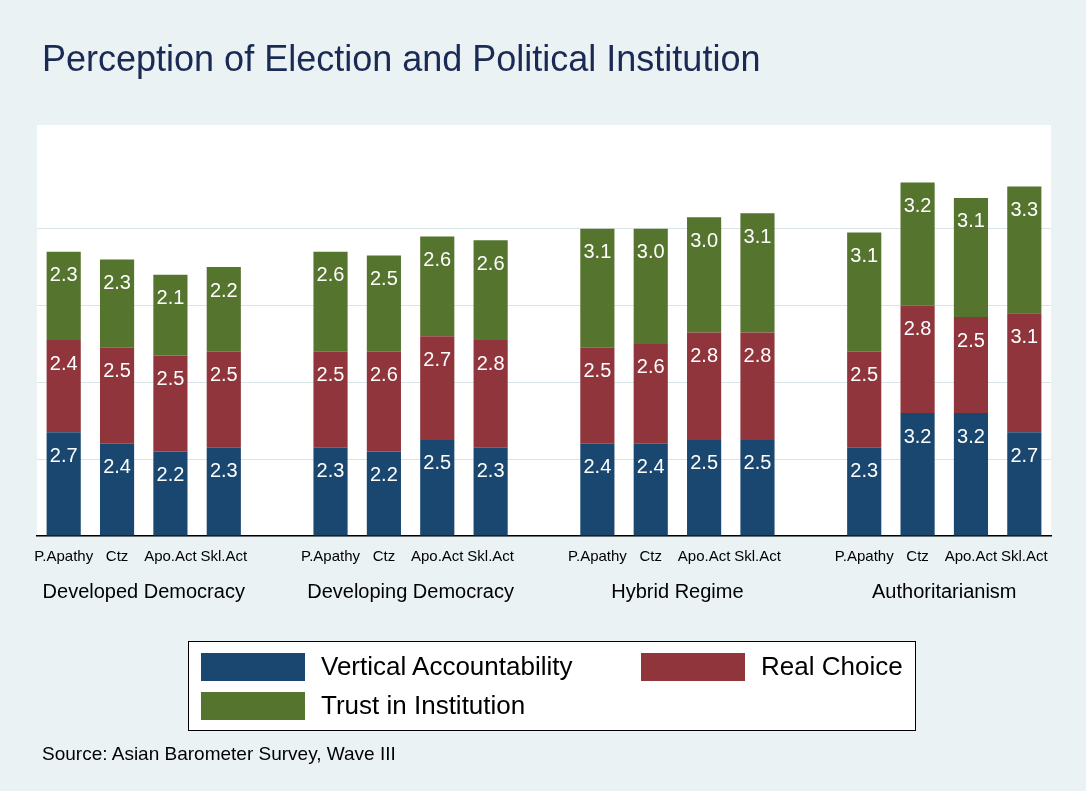 This screenshot has height=791, width=1086. What do you see at coordinates (219, 754) in the screenshot?
I see `source-note: Source: Asian Barometer Survey, Wave III` at bounding box center [219, 754].